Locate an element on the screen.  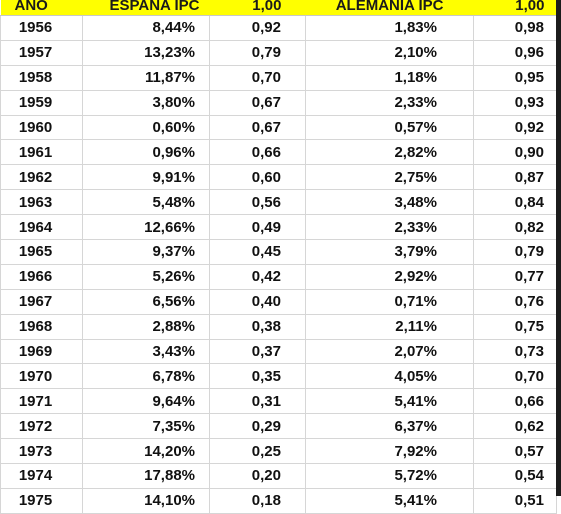
cell-spain-factor: 0,40 is located at coordinates (257, 301).